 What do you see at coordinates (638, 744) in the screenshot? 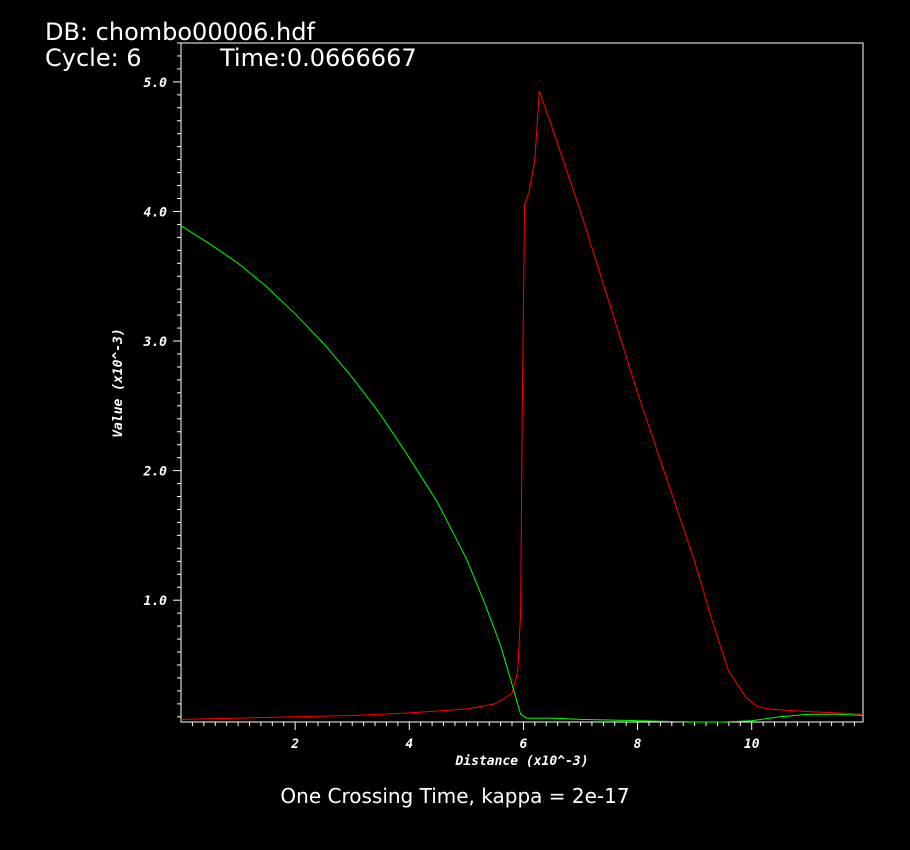
I see `x-tick-label: 8` at bounding box center [638, 744].